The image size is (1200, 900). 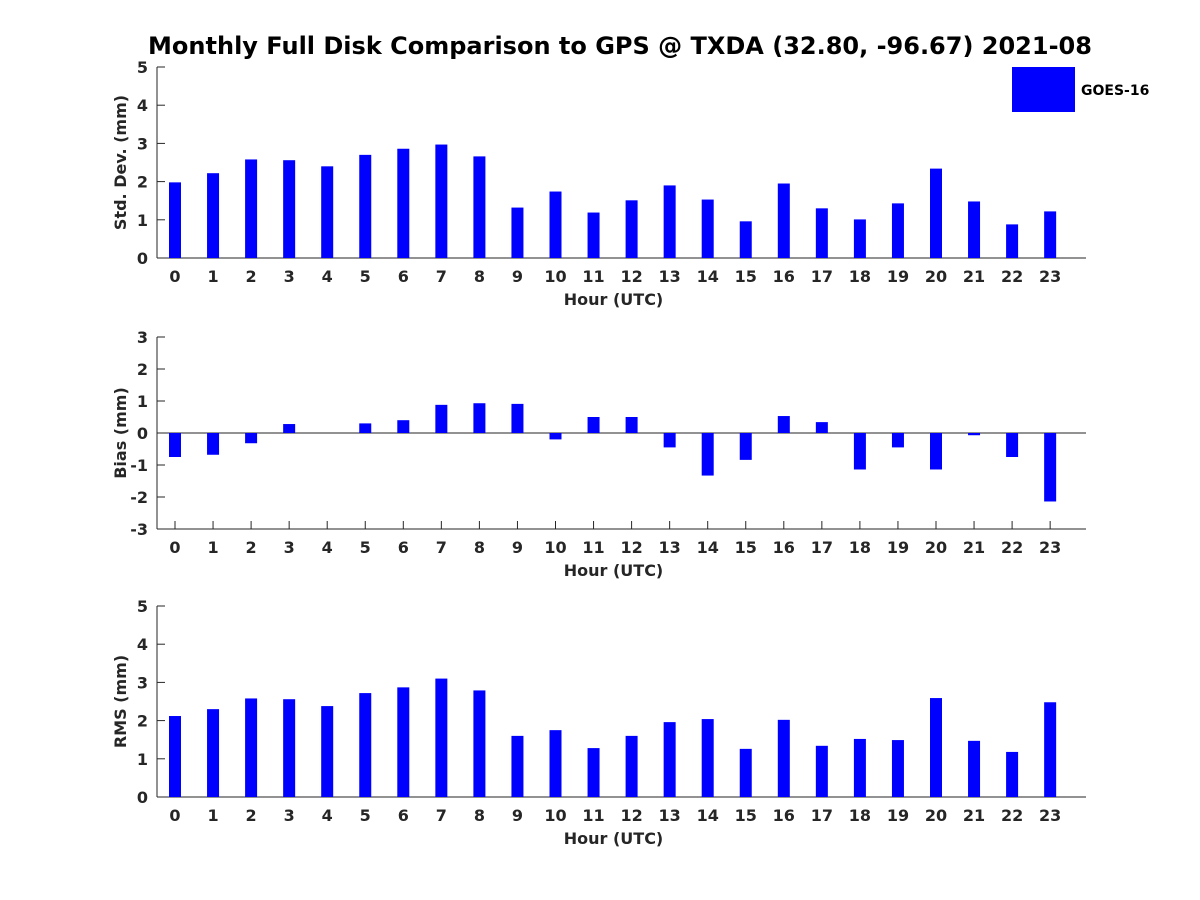 What do you see at coordinates (441, 276) in the screenshot?
I see `std-dev-x-tick-label: 7` at bounding box center [441, 276].